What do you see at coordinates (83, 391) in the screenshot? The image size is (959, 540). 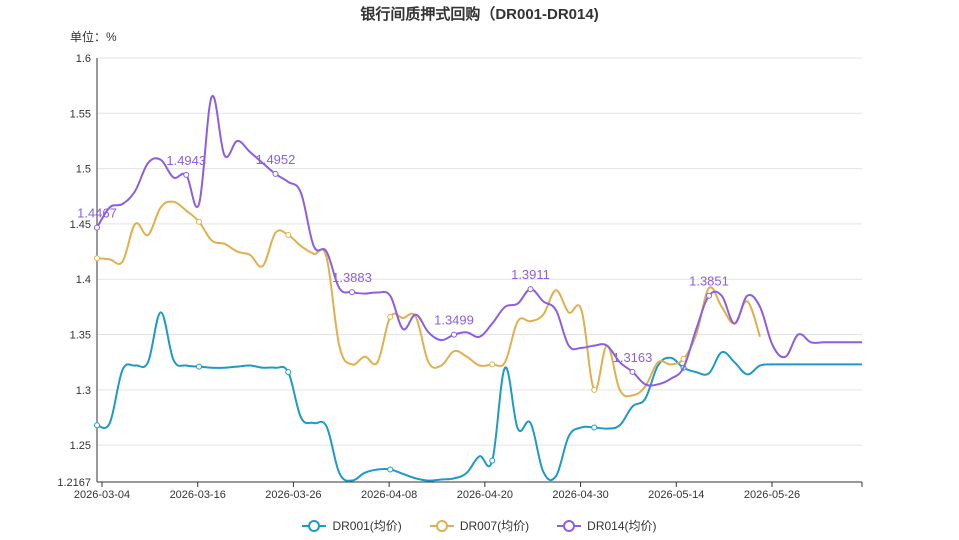 I see `y-tick-label: 1.3` at bounding box center [83, 391].